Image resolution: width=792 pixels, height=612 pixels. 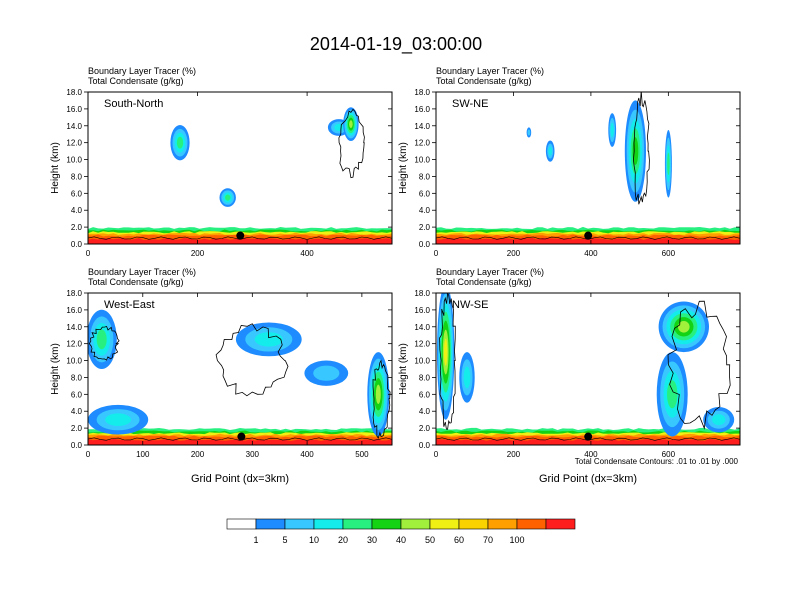 What do you see at coordinates (255, 540) in the screenshot?
I see `colorbar-label: 1` at bounding box center [255, 540].